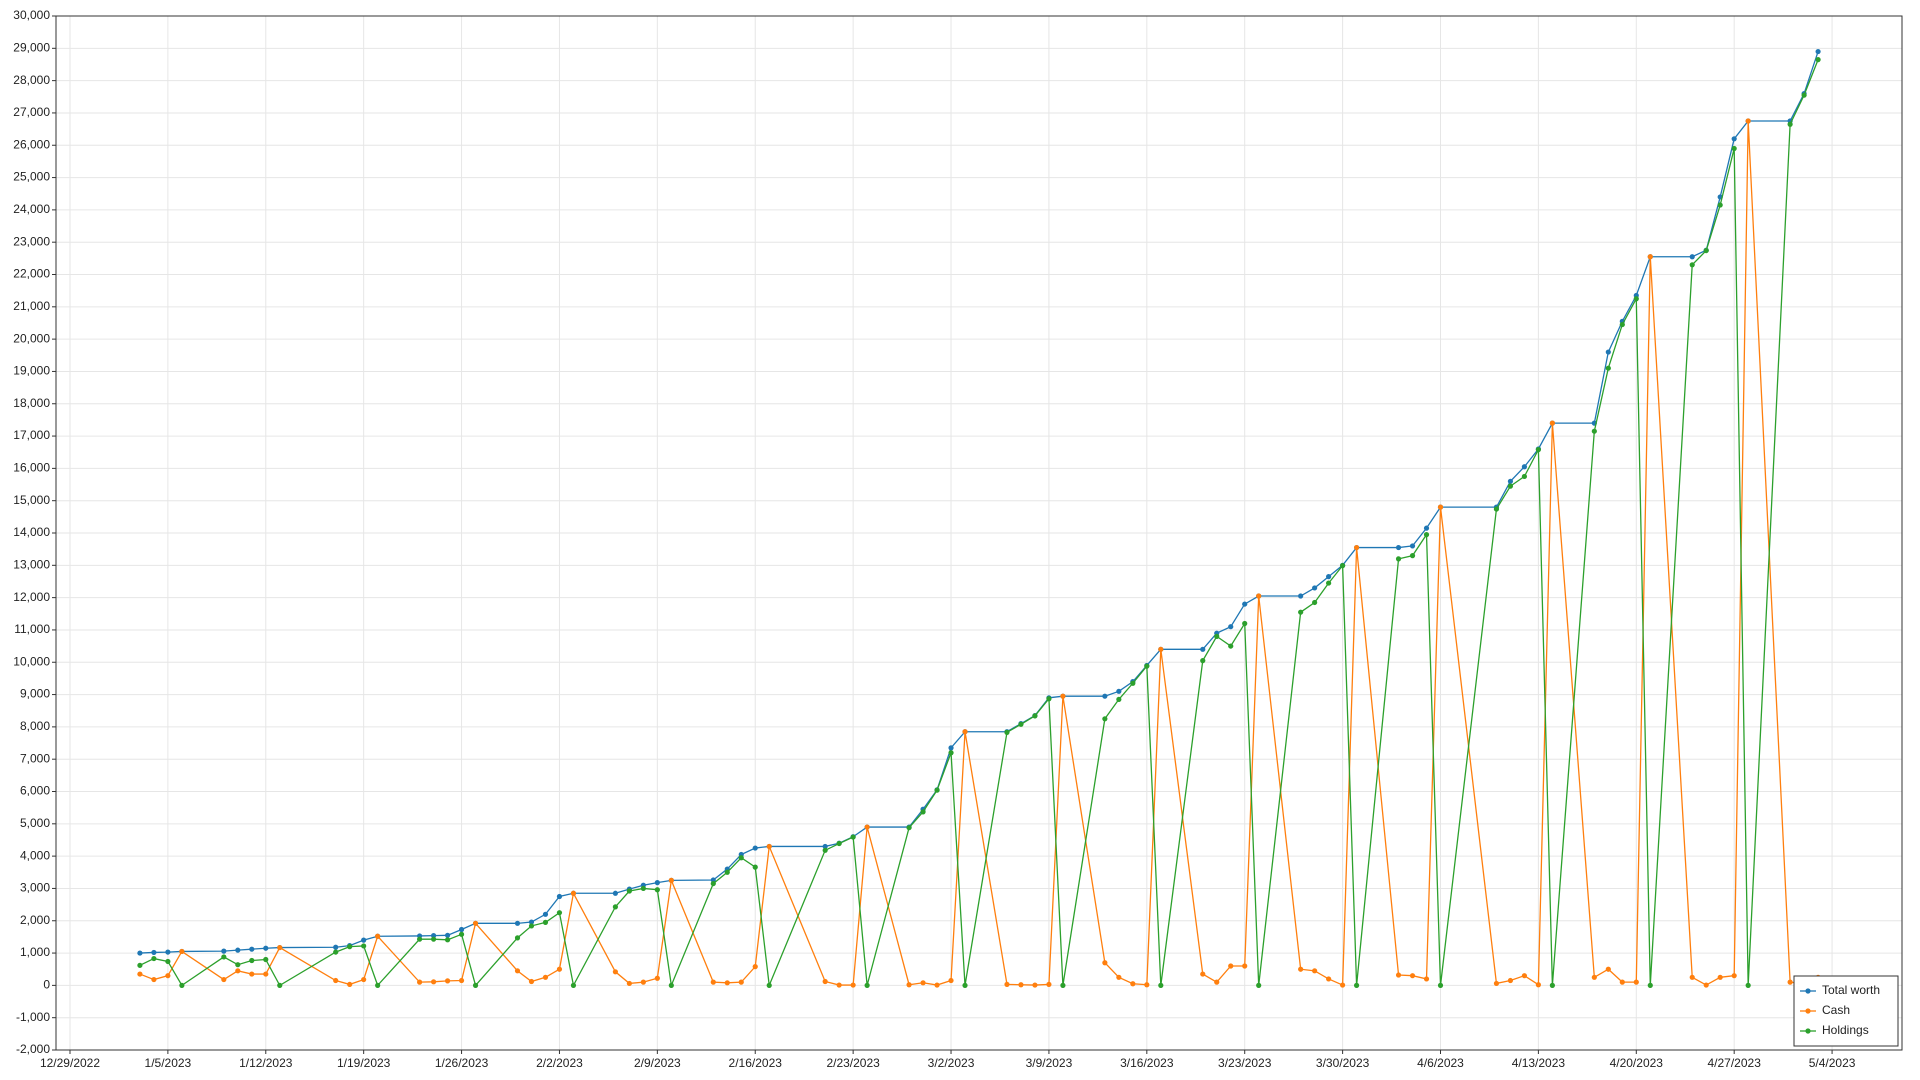  I want to click on y-tick-label: 17,000, so click(31, 435).